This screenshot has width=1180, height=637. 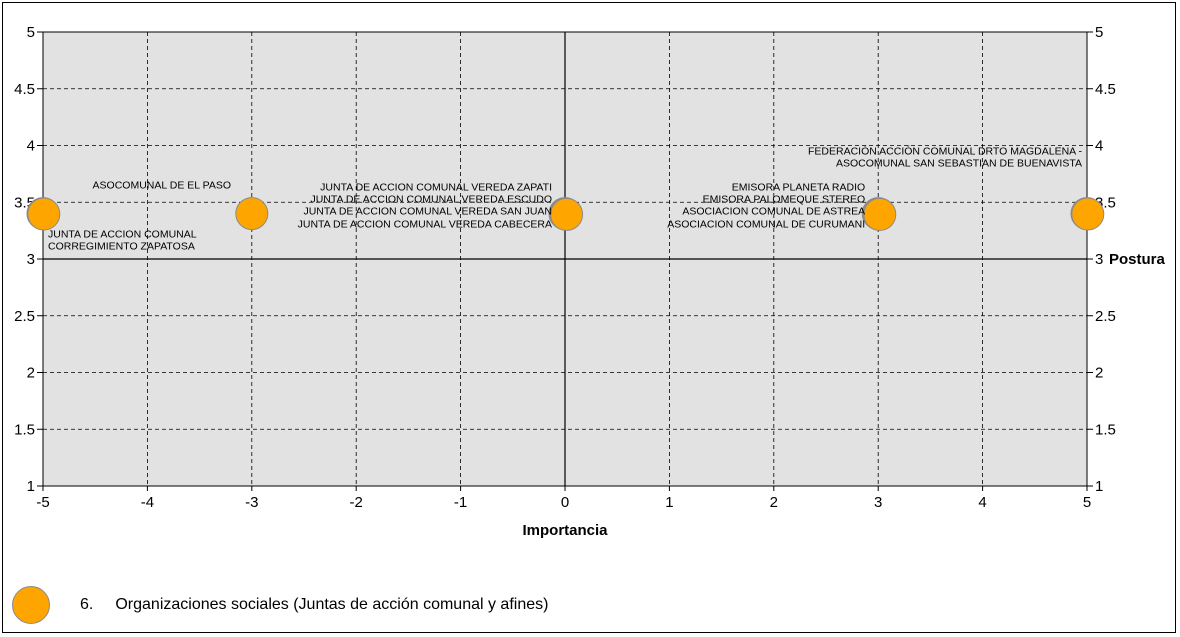 What do you see at coordinates (31, 146) in the screenshot?
I see `y-tick-label-left: 4` at bounding box center [31, 146].